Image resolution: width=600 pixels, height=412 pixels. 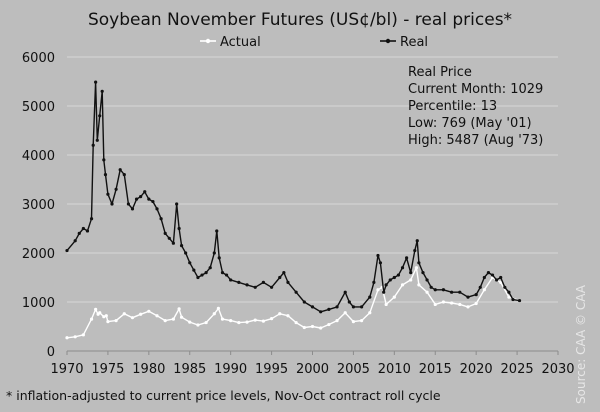 What do you see at coordinates (293, 303) in the screenshot?
I see `series-line-actual` at bounding box center [293, 303].